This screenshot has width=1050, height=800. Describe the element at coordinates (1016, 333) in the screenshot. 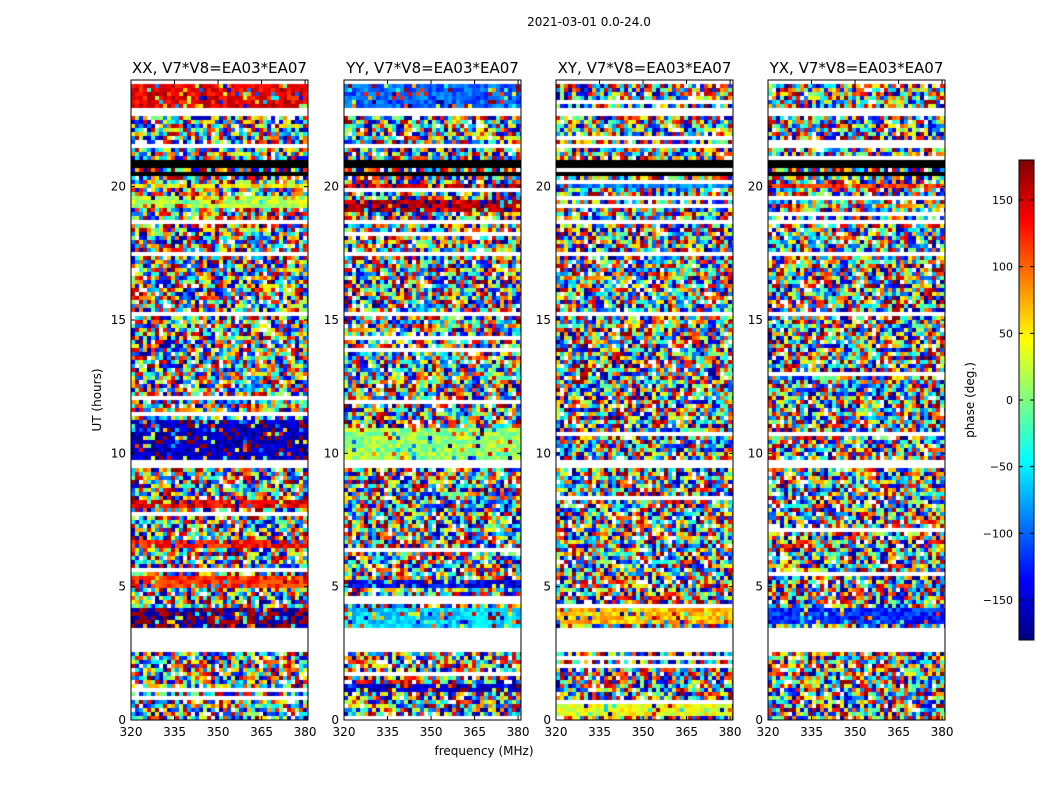

I see `colorbar-tick: 50` at that location.